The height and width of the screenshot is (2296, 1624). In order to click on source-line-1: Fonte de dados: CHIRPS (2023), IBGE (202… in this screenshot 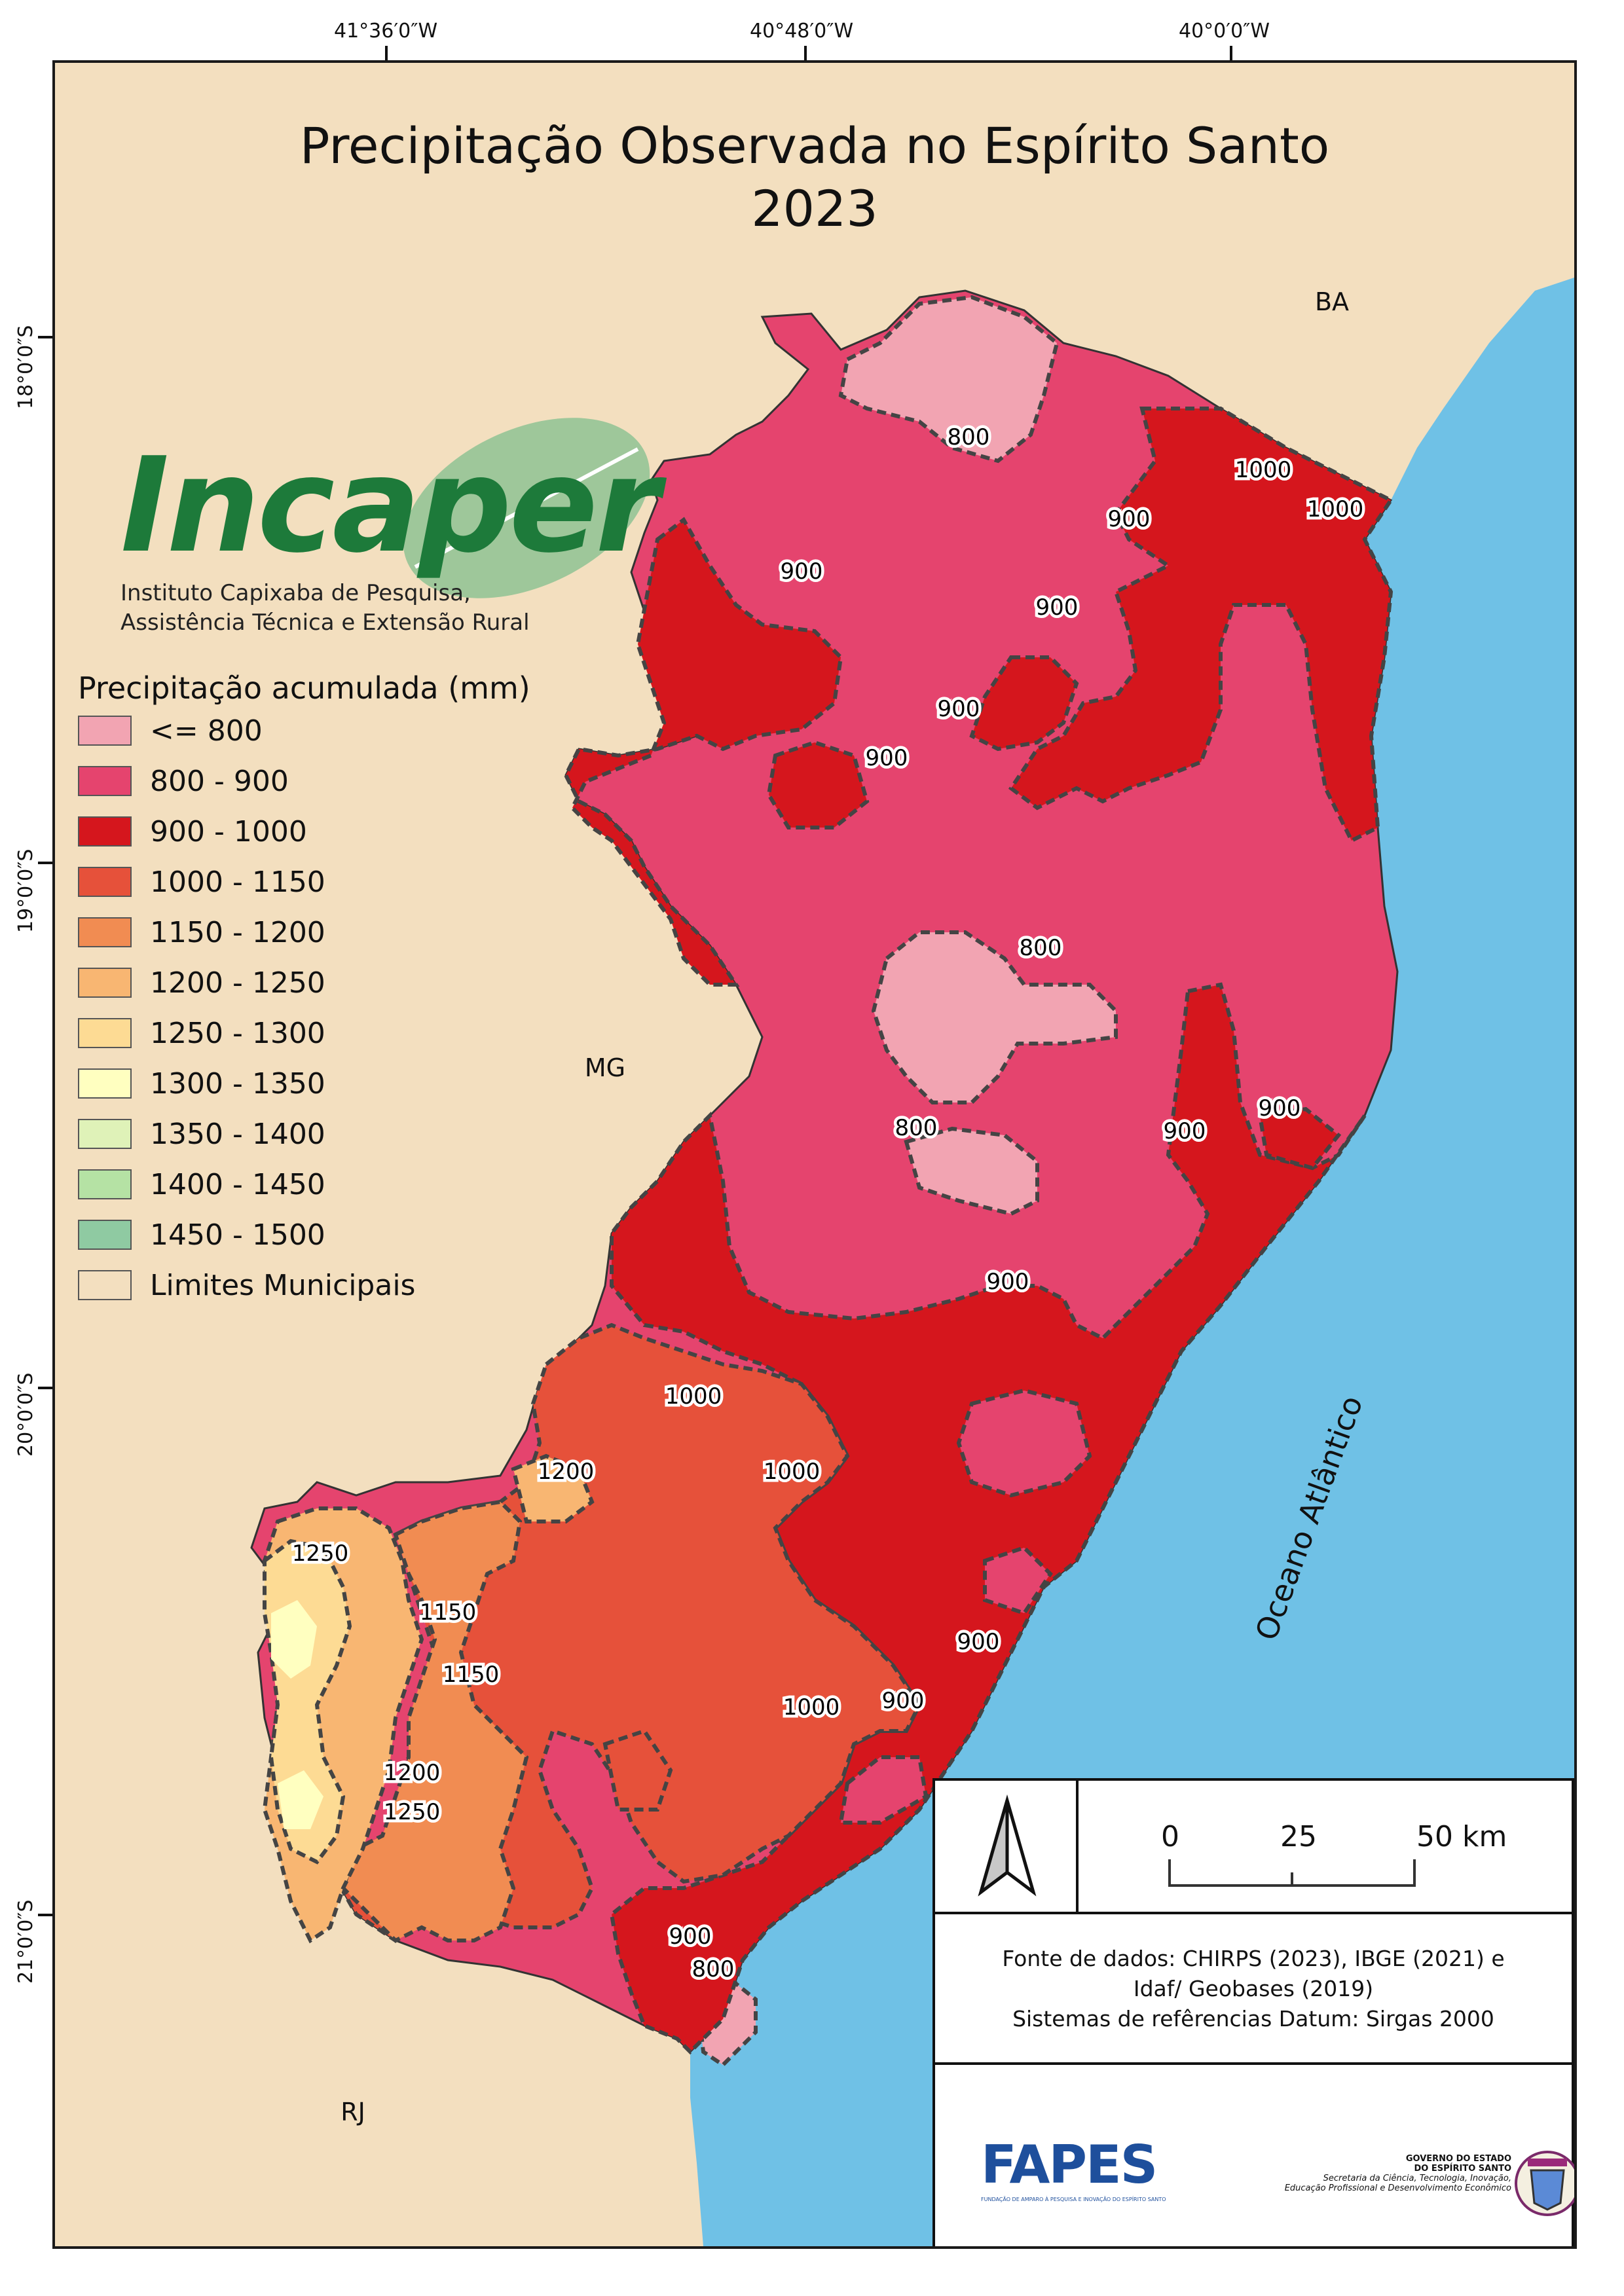, I will do `click(1253, 1958)`.